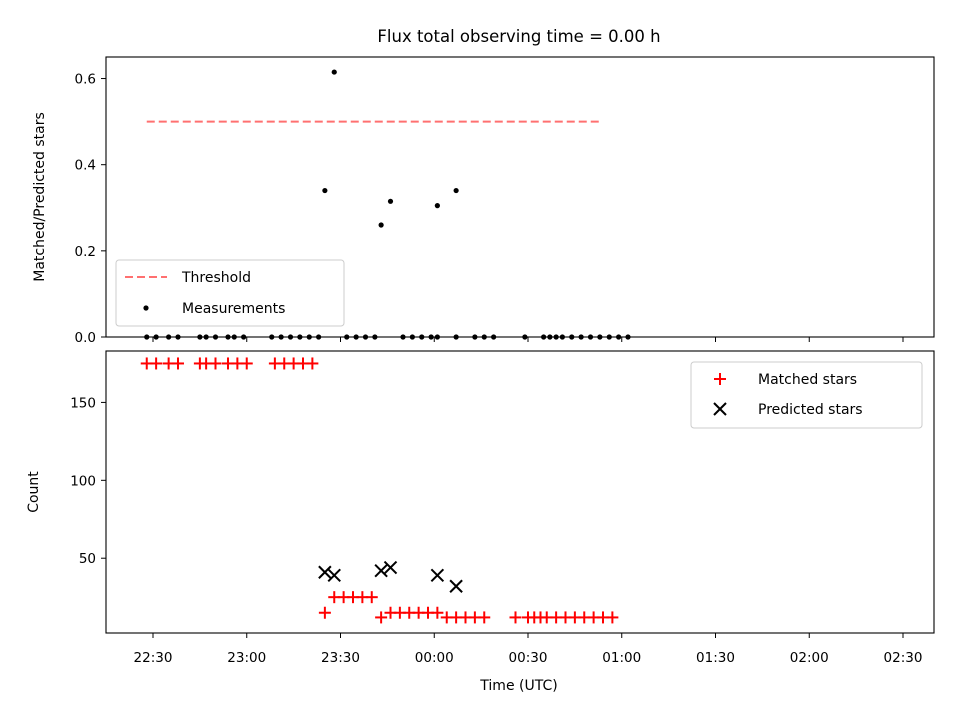 The width and height of the screenshot is (960, 720). Describe the element at coordinates (233, 309) in the screenshot. I see `measurements-legend-label: Measurements` at that location.